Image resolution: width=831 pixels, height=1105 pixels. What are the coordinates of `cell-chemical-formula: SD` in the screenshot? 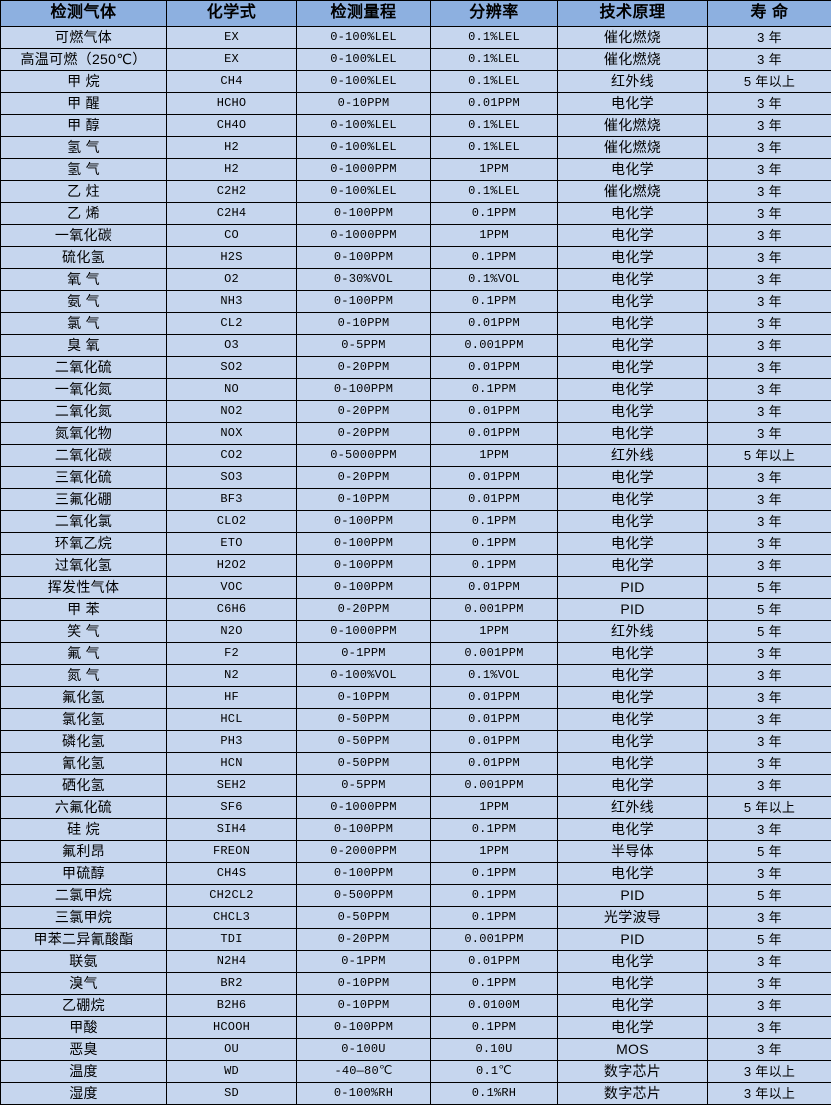 It's located at (232, 1094).